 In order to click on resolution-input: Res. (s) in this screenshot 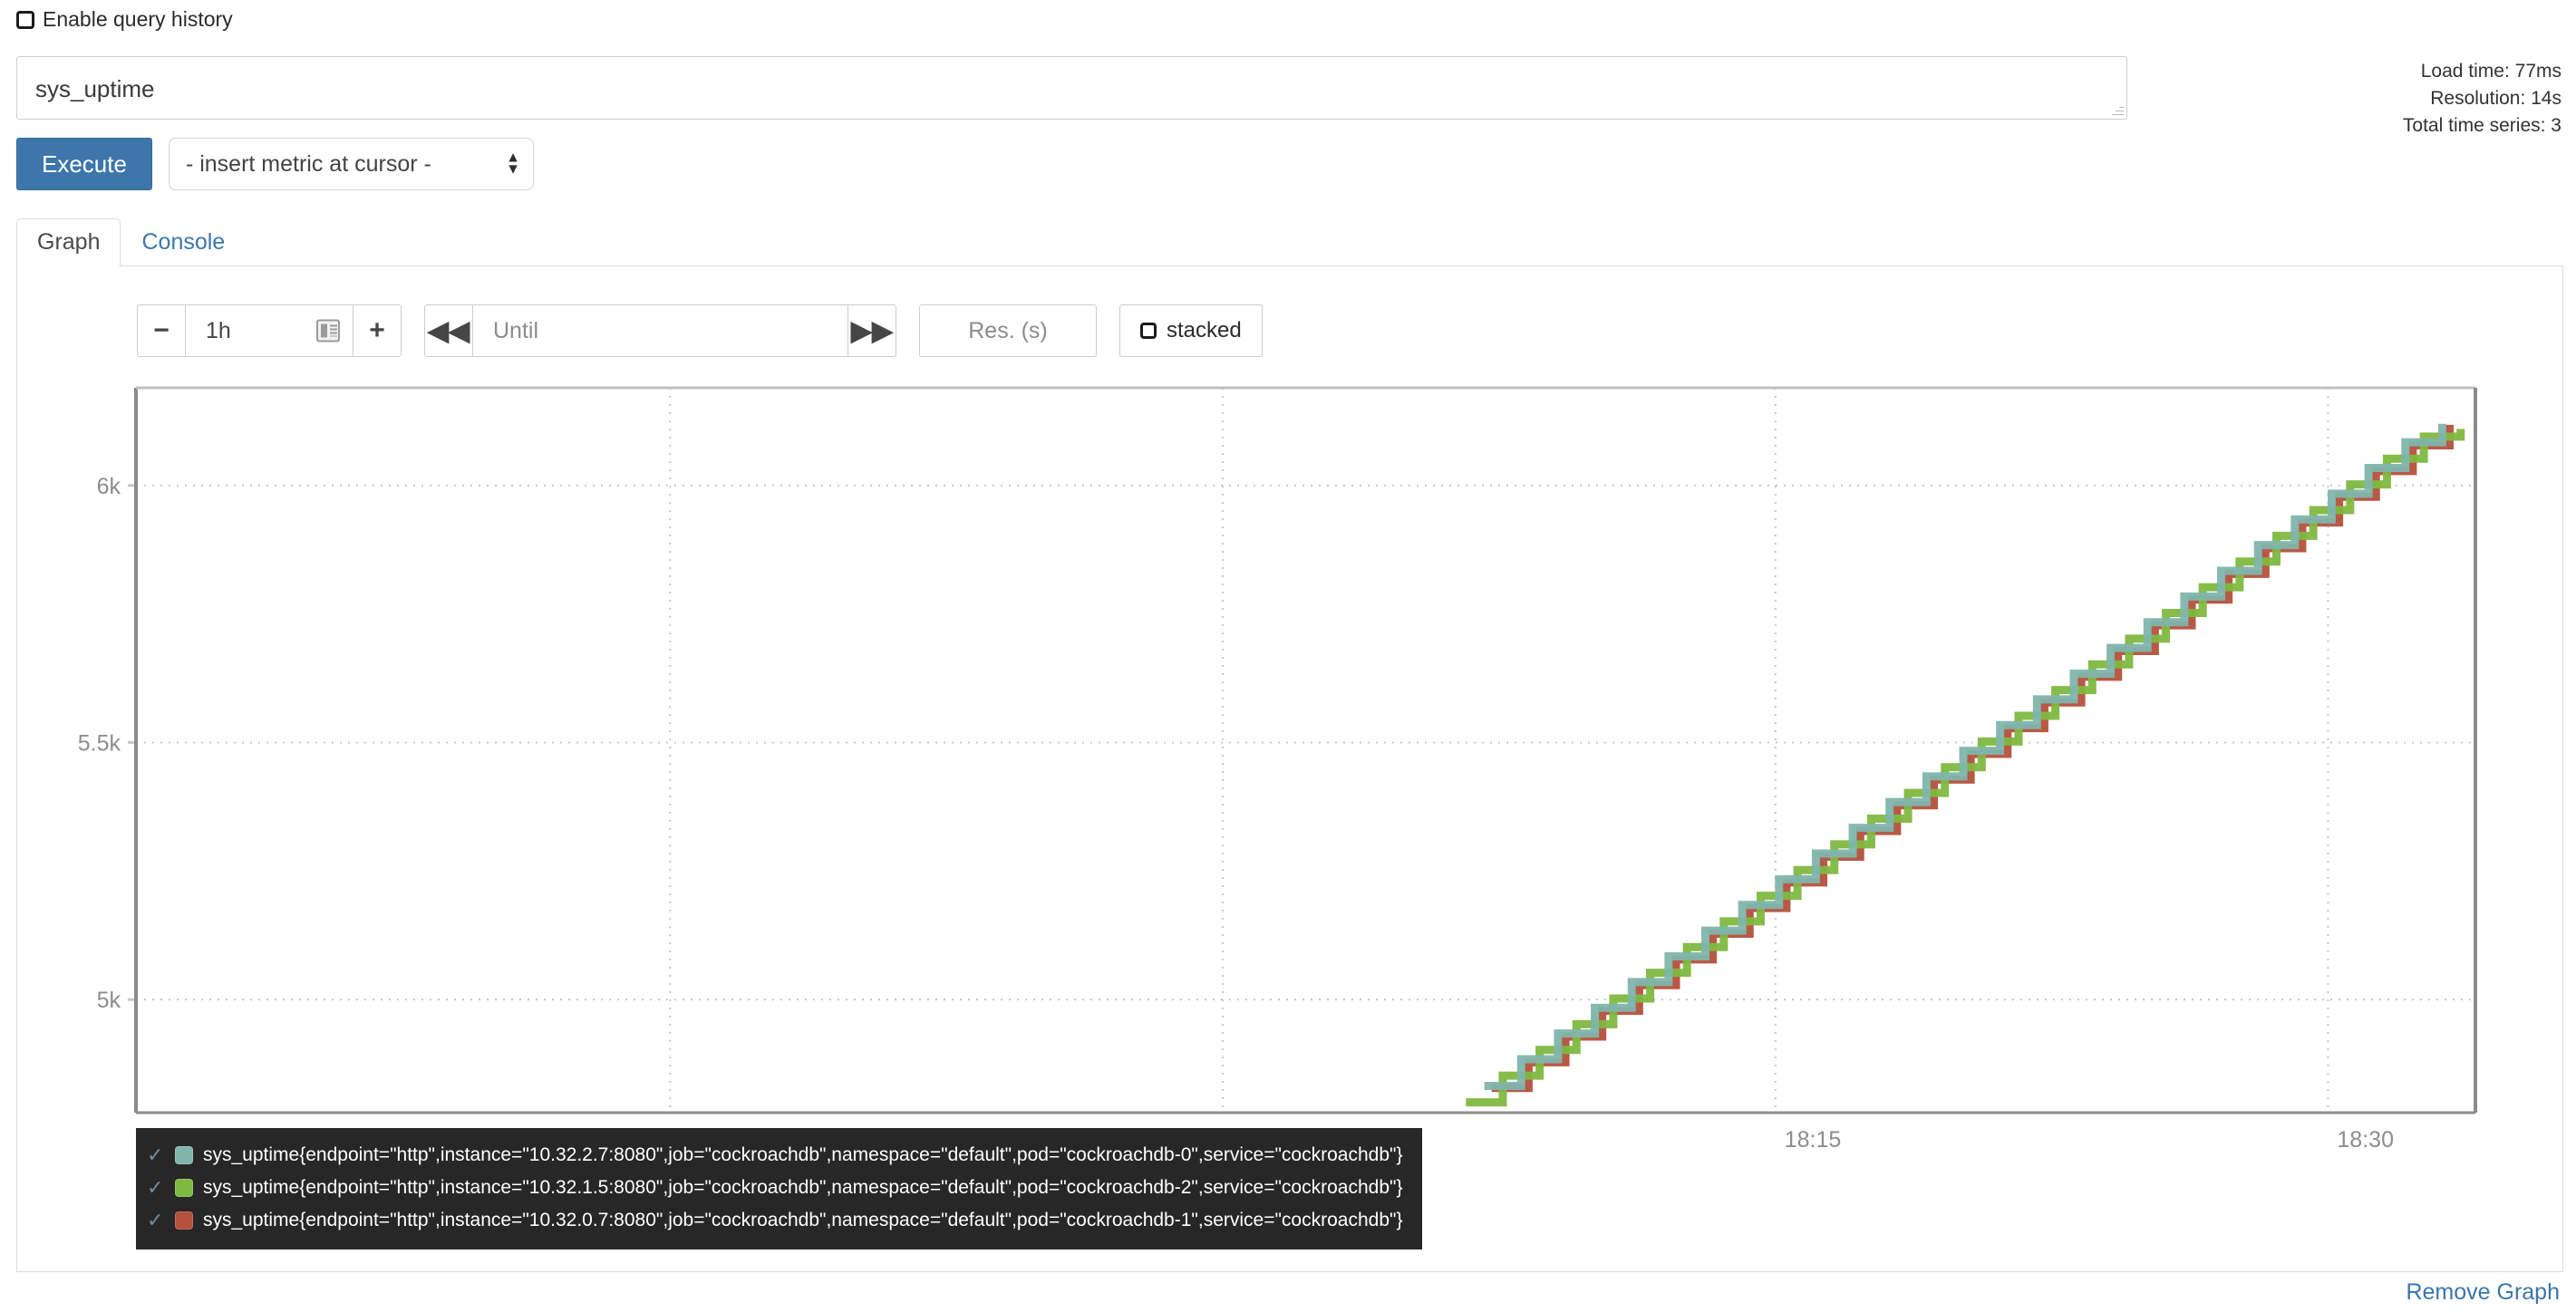, I will do `click(1008, 331)`.